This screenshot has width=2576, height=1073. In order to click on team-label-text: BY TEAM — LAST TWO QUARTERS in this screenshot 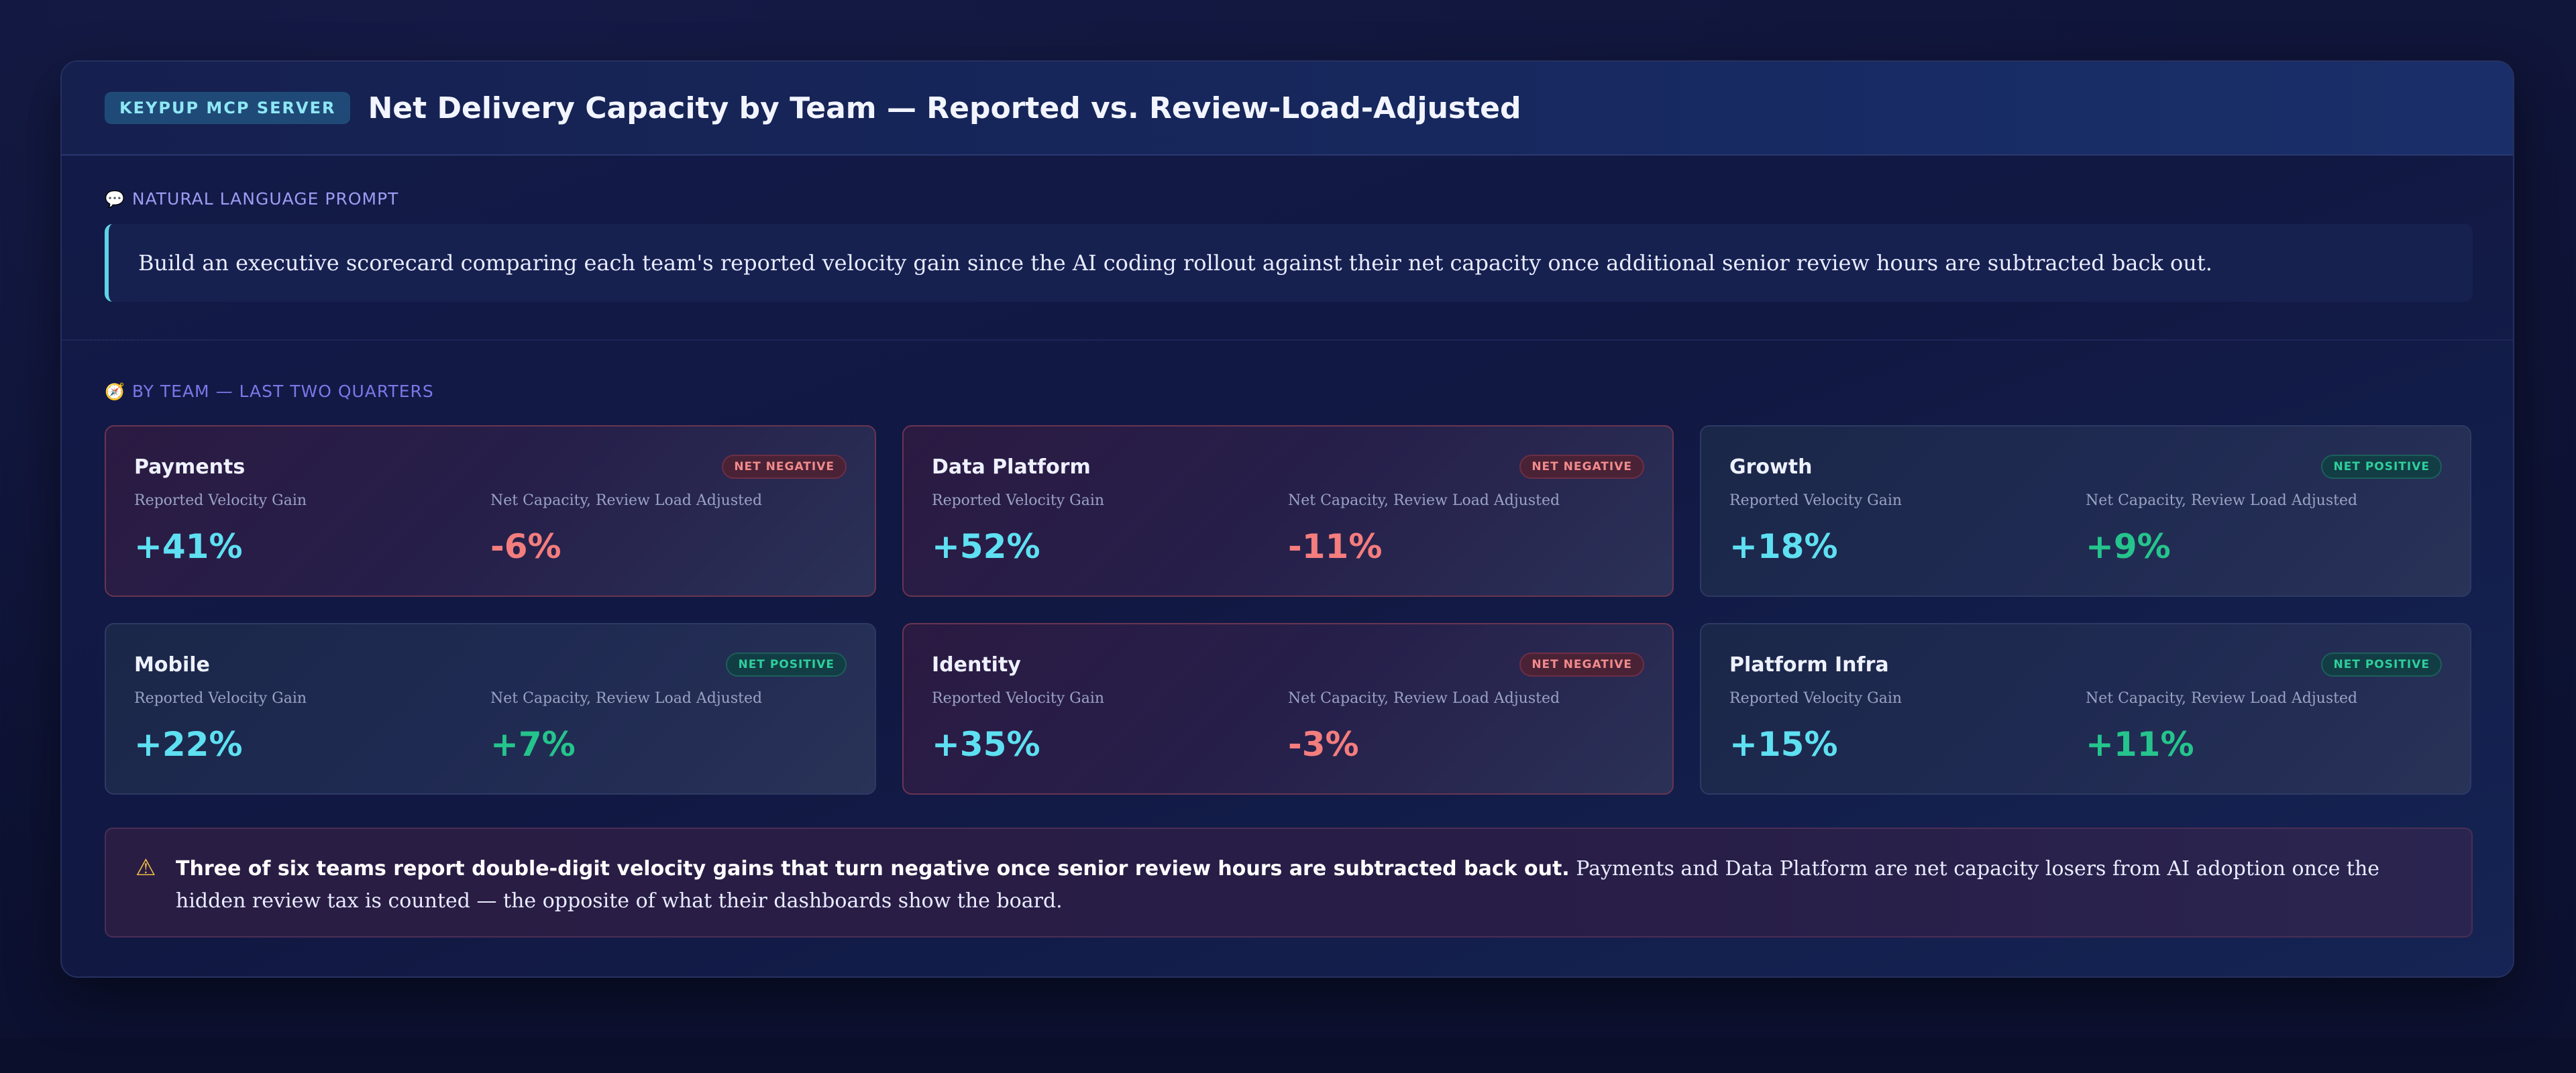, I will do `click(282, 391)`.